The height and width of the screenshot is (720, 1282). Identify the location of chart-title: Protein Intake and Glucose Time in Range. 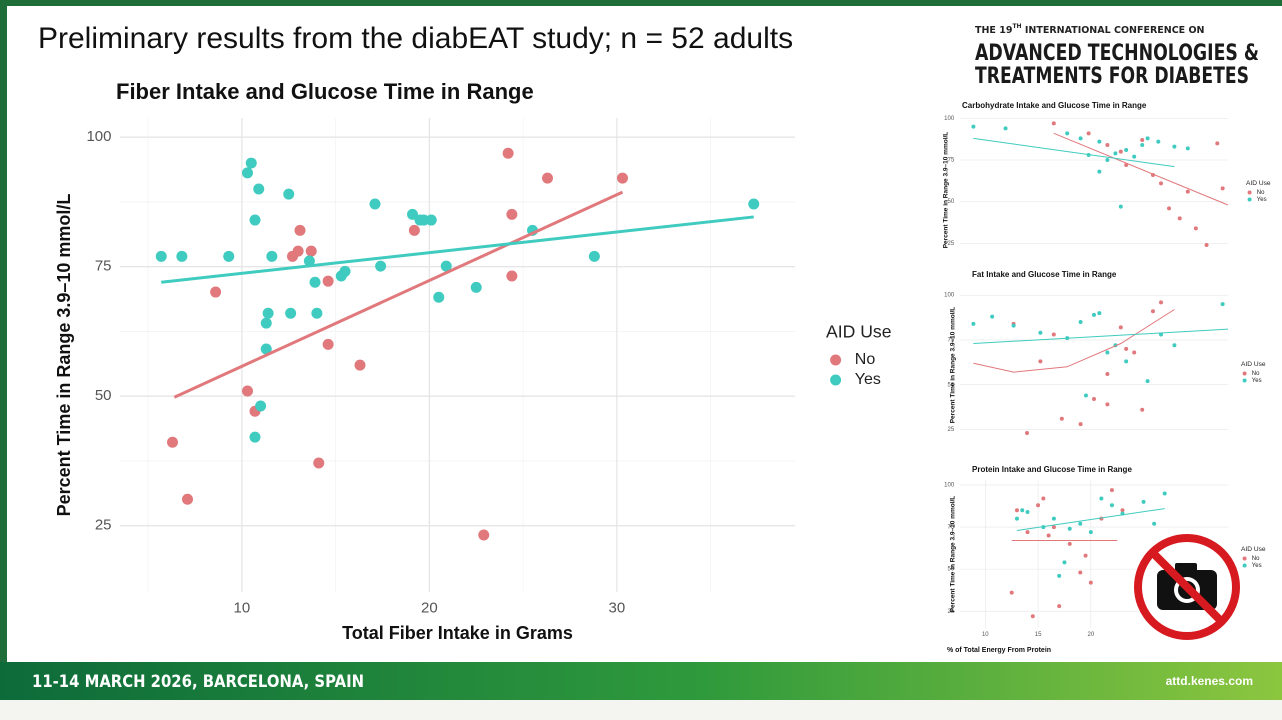
(1052, 469).